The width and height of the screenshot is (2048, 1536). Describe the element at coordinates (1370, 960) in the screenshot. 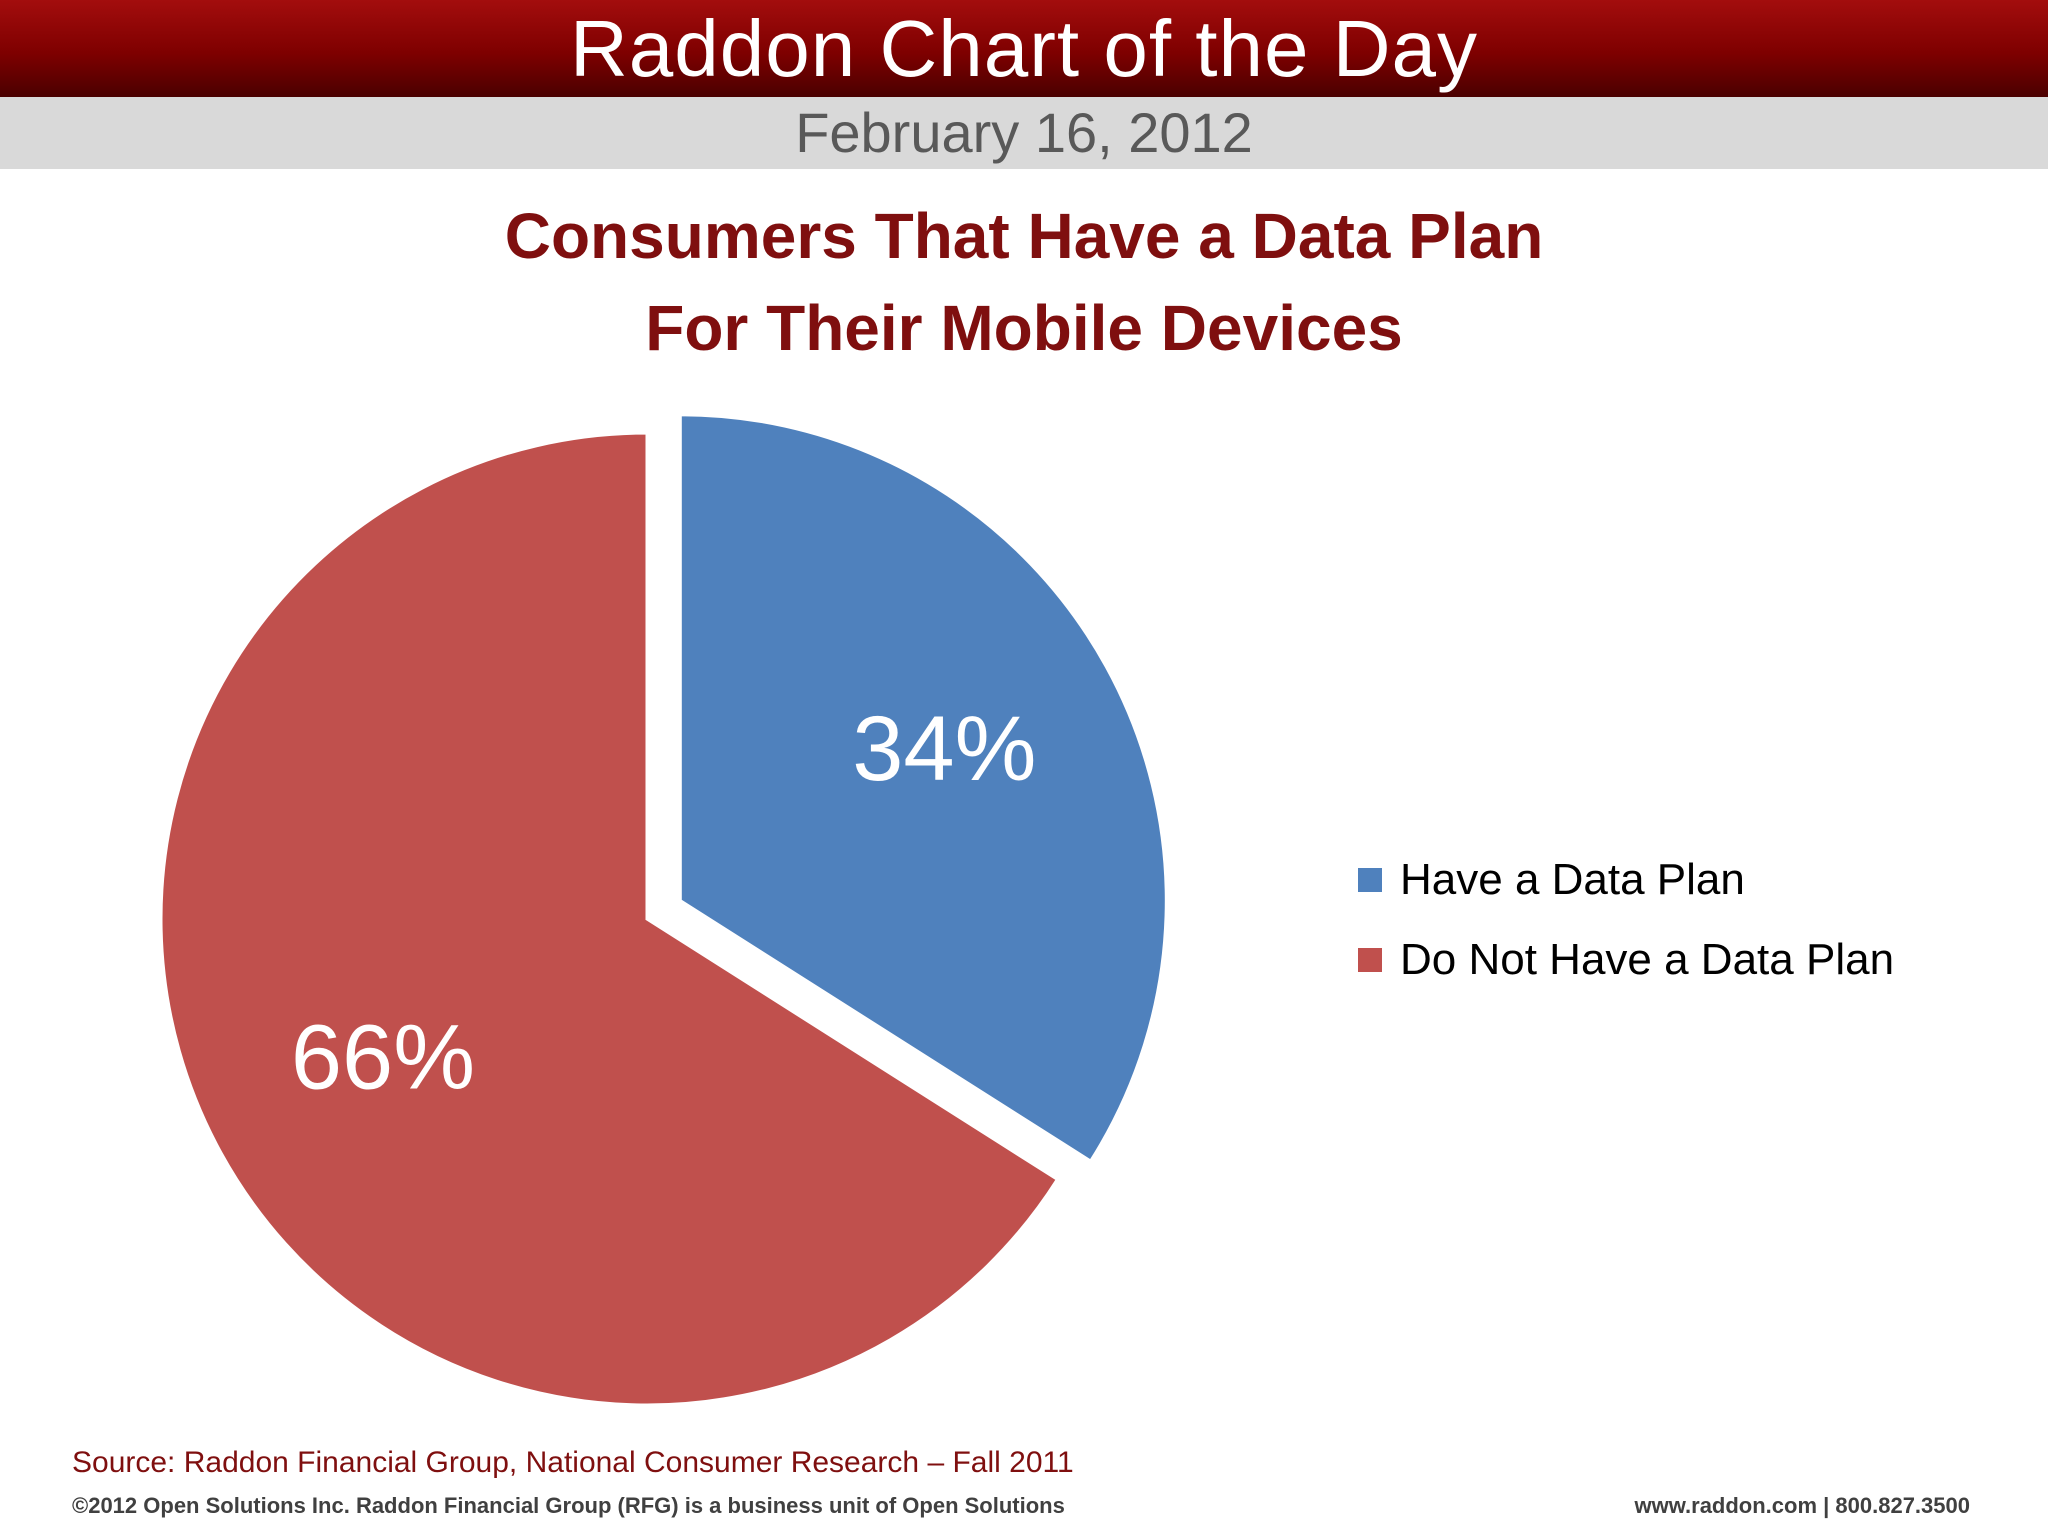

I see `legend-swatch-no-data-plan` at that location.